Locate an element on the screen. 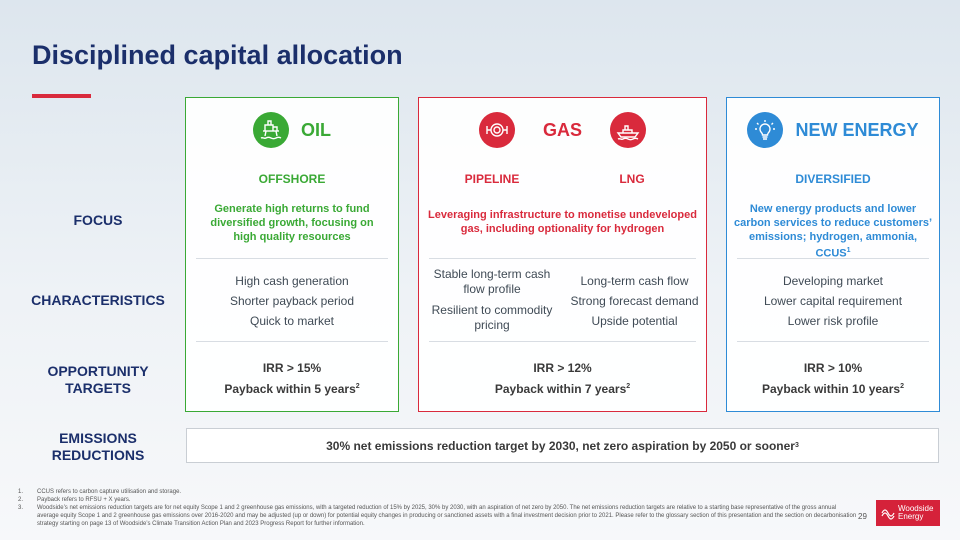 The width and height of the screenshot is (960, 540). gas-panel-header: GAS is located at coordinates (562, 130).